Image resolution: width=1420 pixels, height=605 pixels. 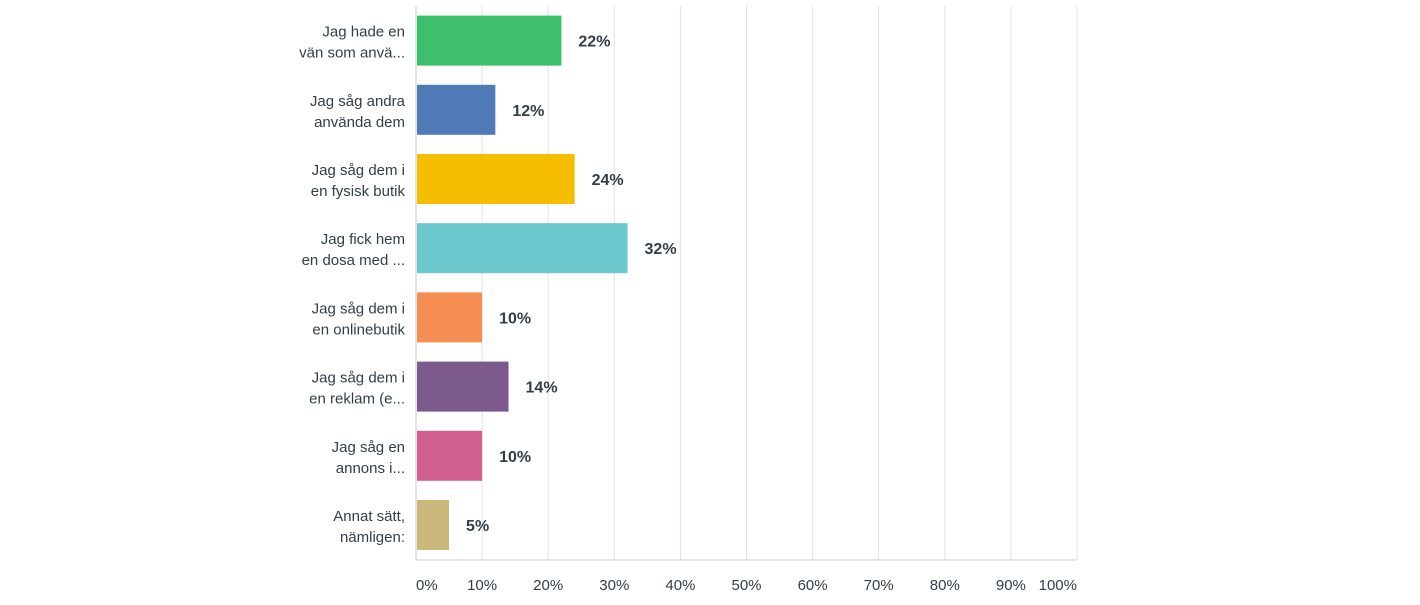 I want to click on x-tick-label: 30%, so click(x=614, y=585).